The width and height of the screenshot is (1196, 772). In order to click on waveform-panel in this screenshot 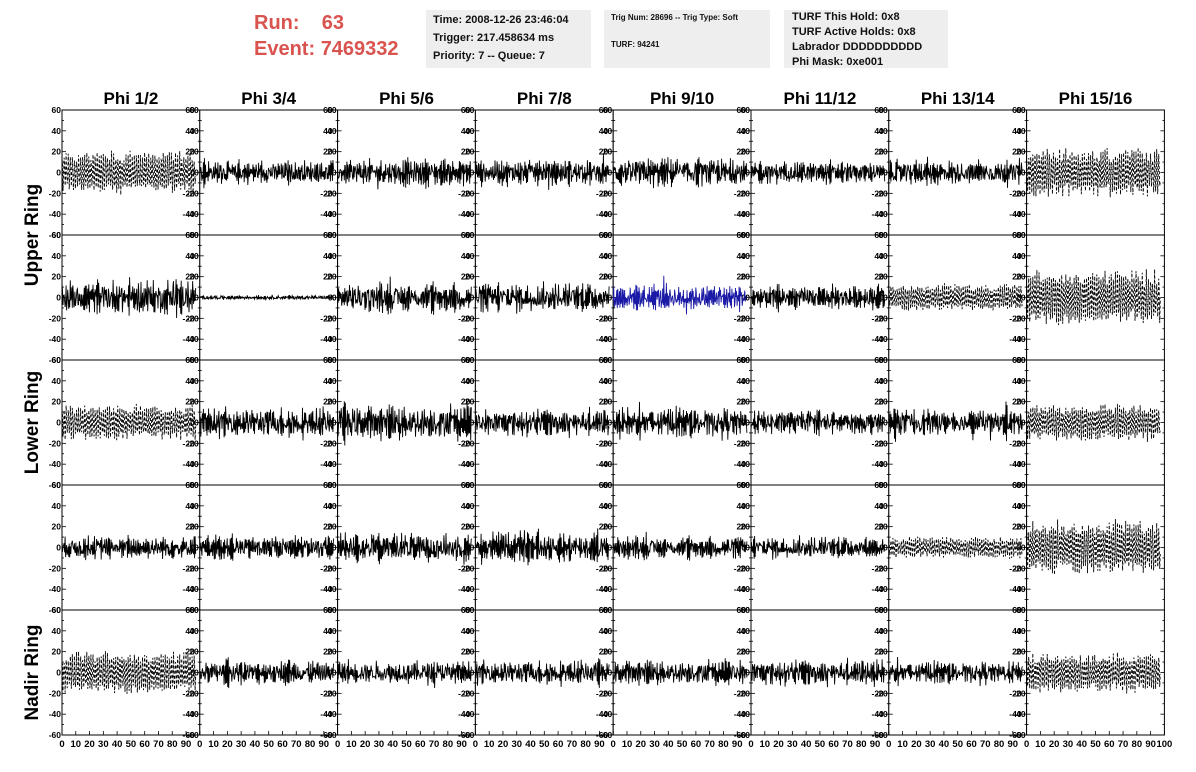, I will do `click(131, 172)`.